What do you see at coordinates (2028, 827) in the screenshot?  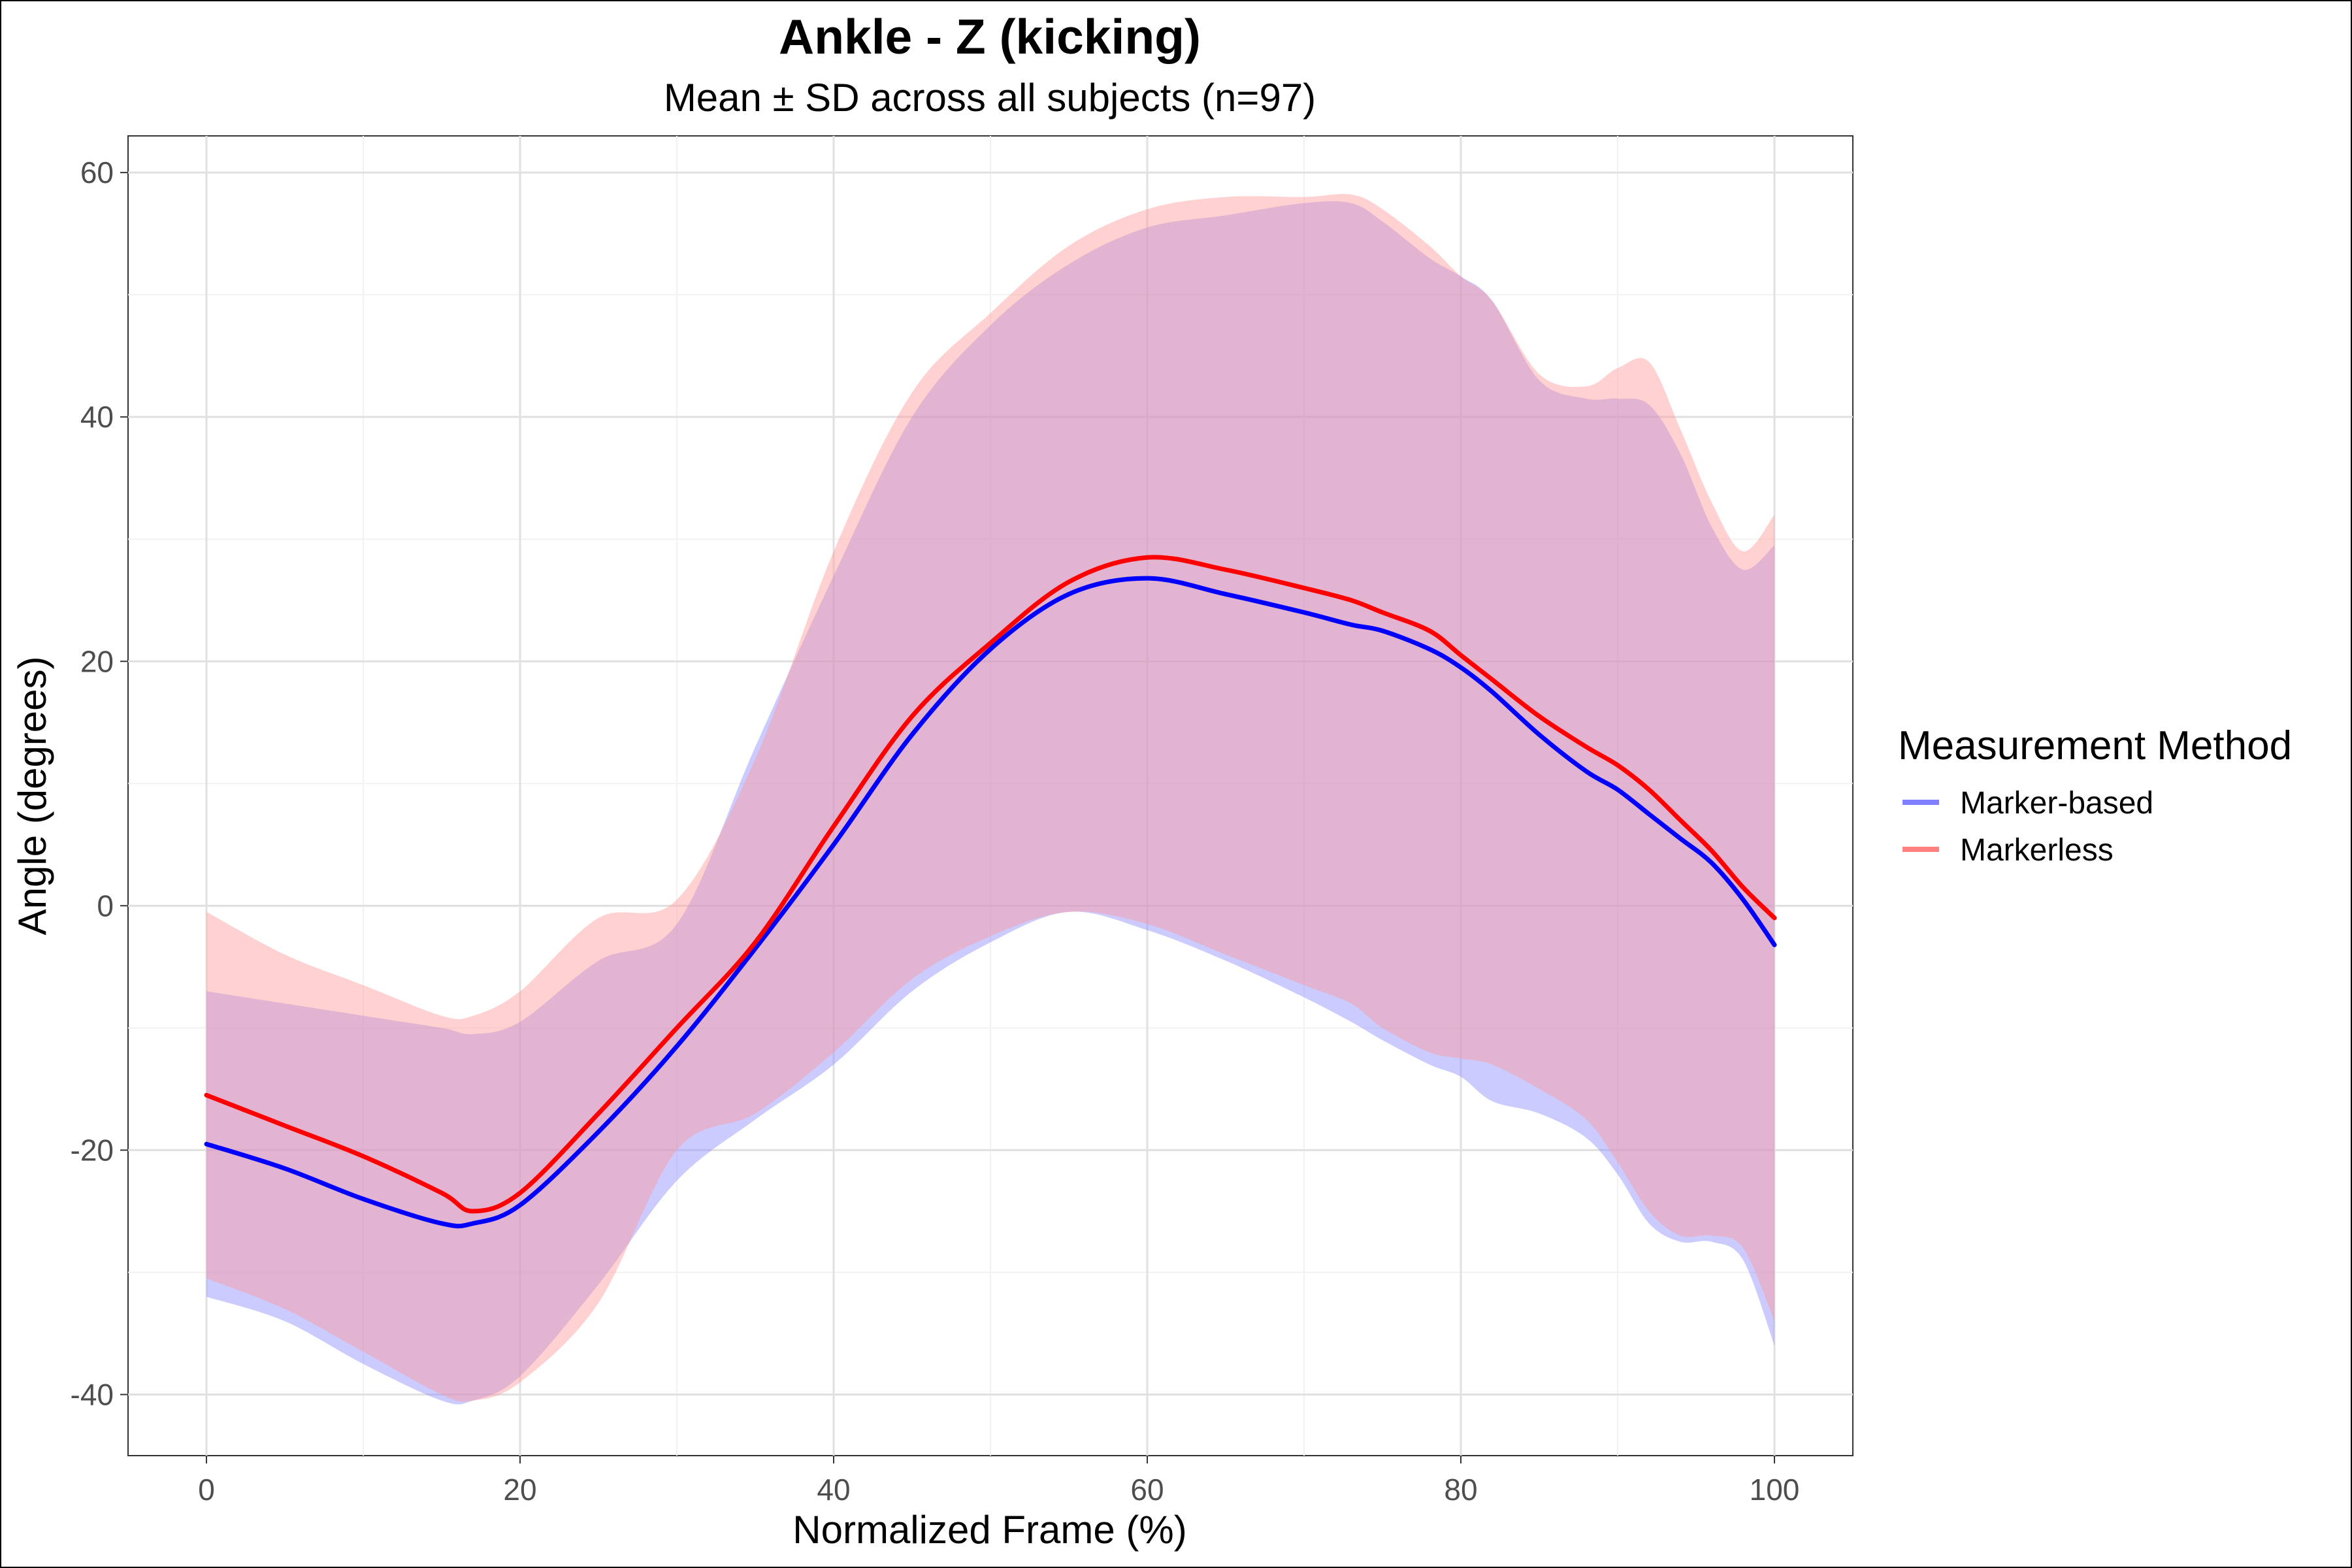 I see `legend-items: Marker-based Markerless` at bounding box center [2028, 827].